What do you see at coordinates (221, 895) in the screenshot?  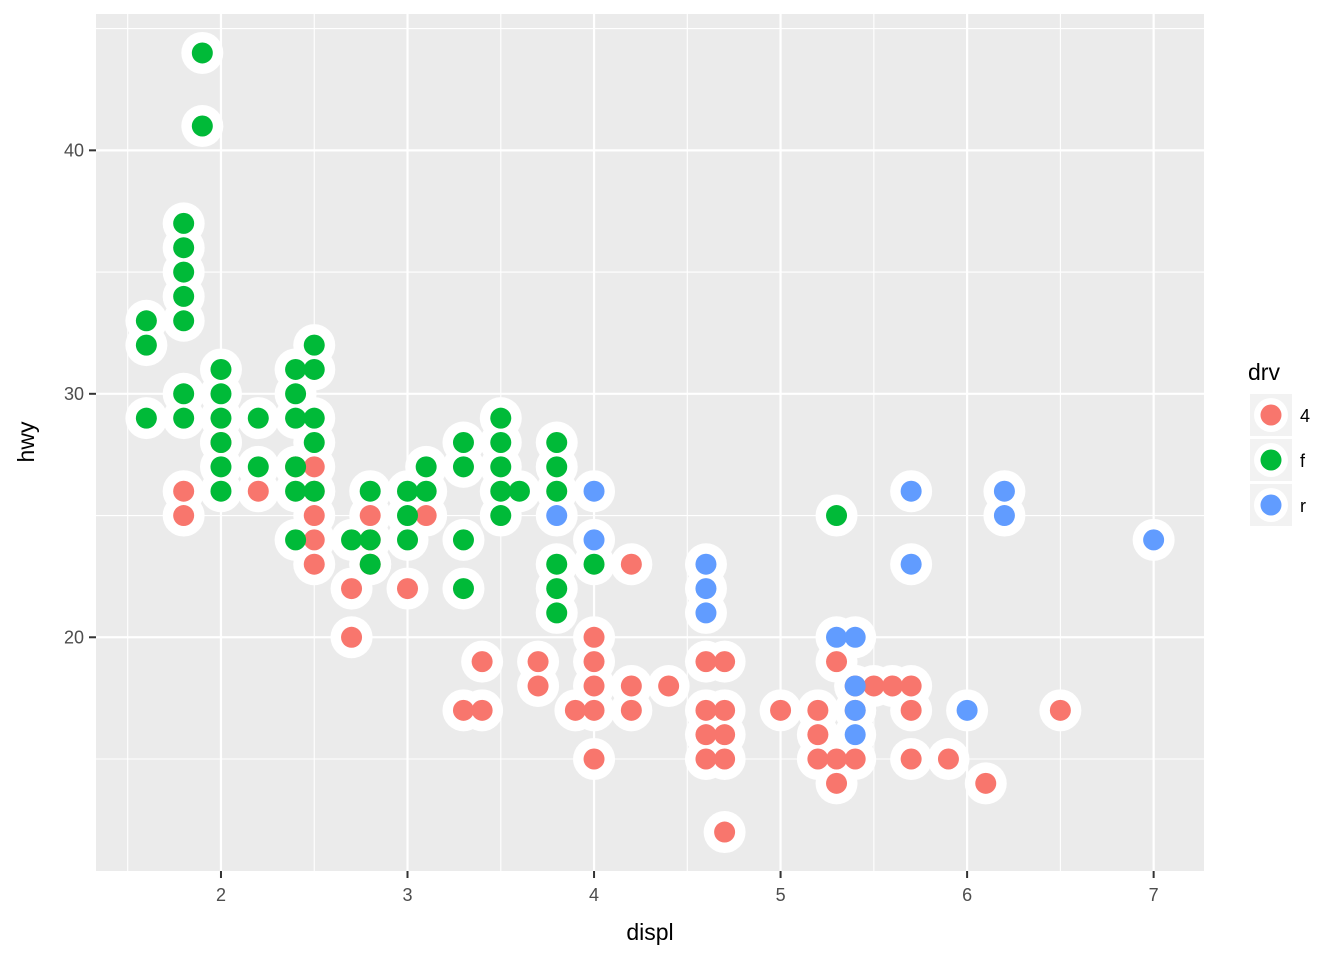 I see `x-tick-label: 2` at bounding box center [221, 895].